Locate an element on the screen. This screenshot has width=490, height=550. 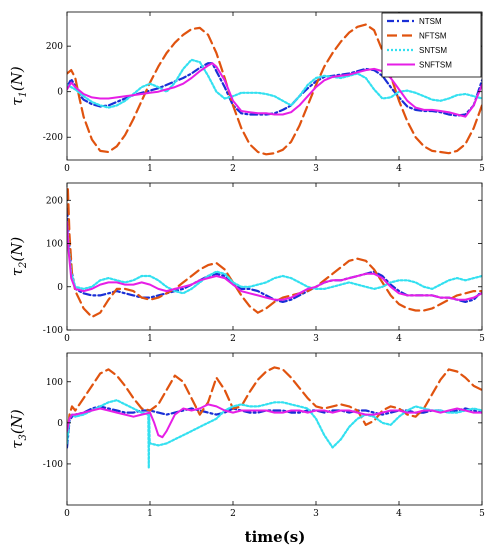
legend-label-nftsm: NFTSM is located at coordinates (433, 36).